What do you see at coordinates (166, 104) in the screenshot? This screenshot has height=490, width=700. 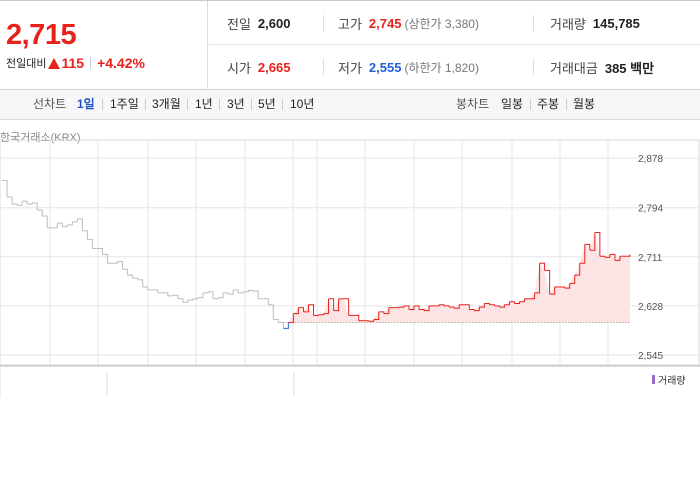 I see `tab-3-months: 3개월` at bounding box center [166, 104].